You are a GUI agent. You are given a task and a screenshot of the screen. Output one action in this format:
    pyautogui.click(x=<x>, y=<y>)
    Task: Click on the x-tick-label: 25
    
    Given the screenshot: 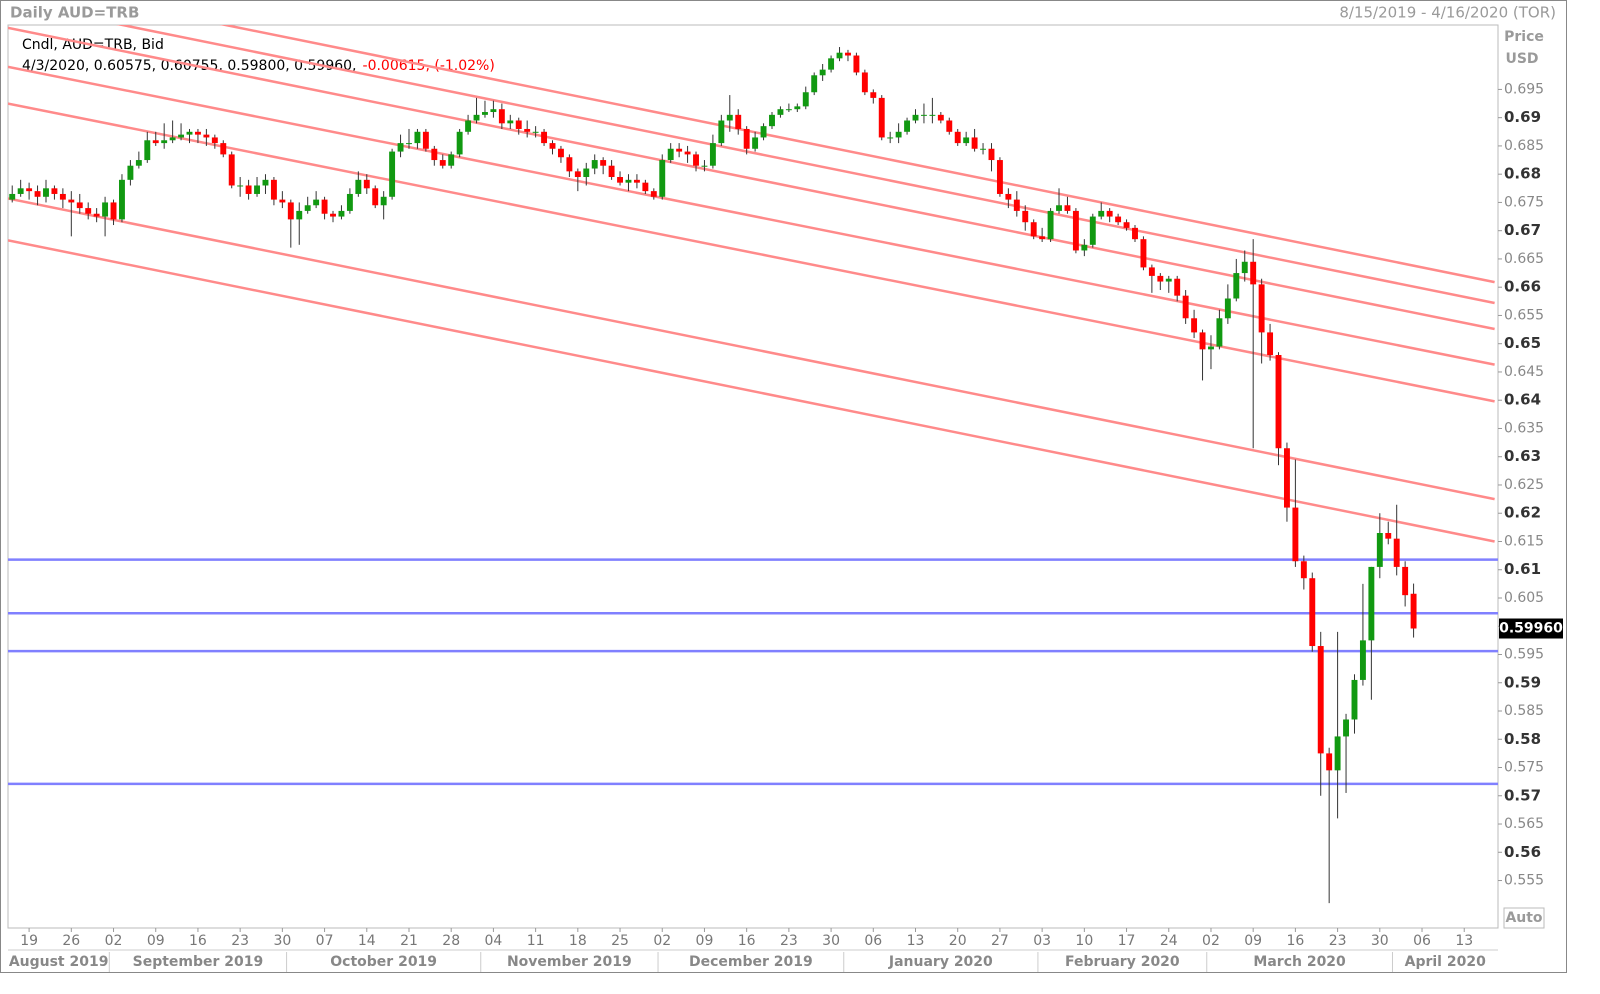 What is the action you would take?
    pyautogui.click(x=620, y=941)
    